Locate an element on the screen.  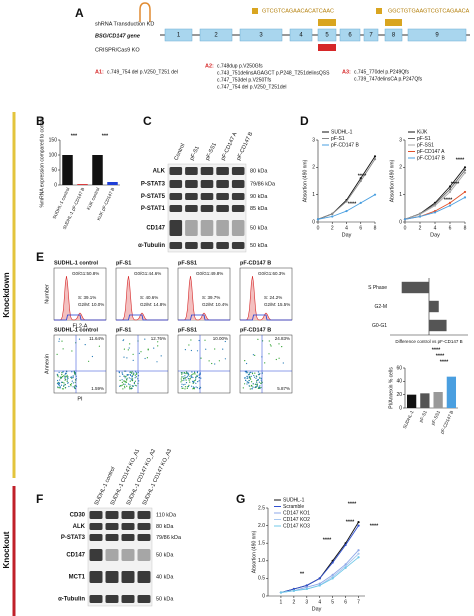
blot-size: 80 kDa is located at coordinates (259, 171).